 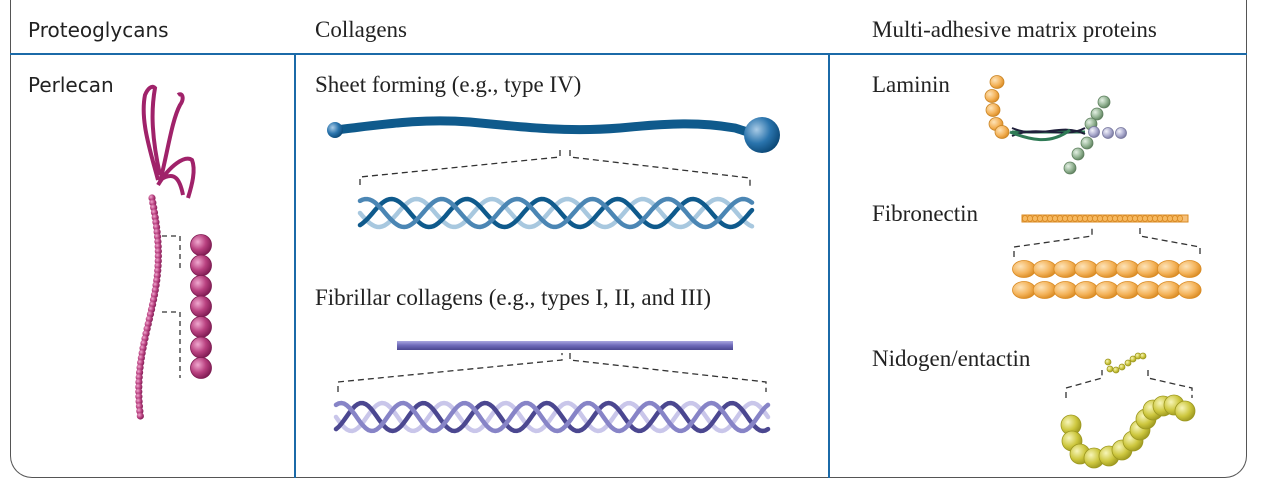 What do you see at coordinates (140, 415) in the screenshot?
I see `perlecan-bead` at bounding box center [140, 415].